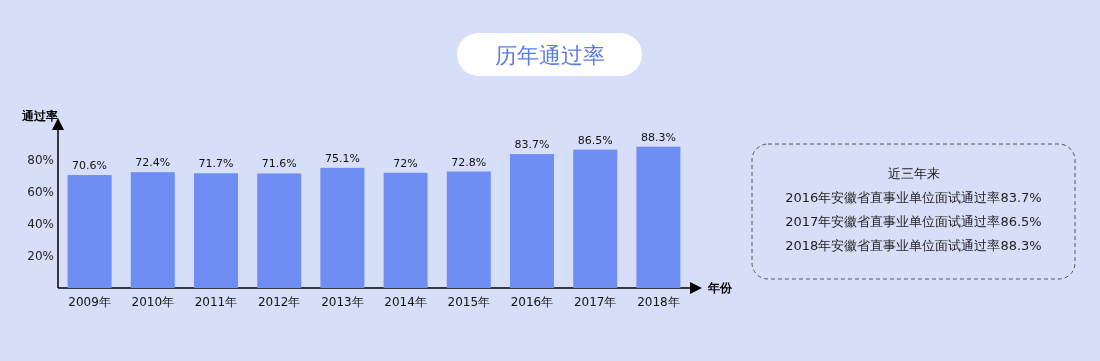 This screenshot has height=361, width=1100. Describe the element at coordinates (40, 256) in the screenshot. I see `y-tick-label: 20%` at that location.